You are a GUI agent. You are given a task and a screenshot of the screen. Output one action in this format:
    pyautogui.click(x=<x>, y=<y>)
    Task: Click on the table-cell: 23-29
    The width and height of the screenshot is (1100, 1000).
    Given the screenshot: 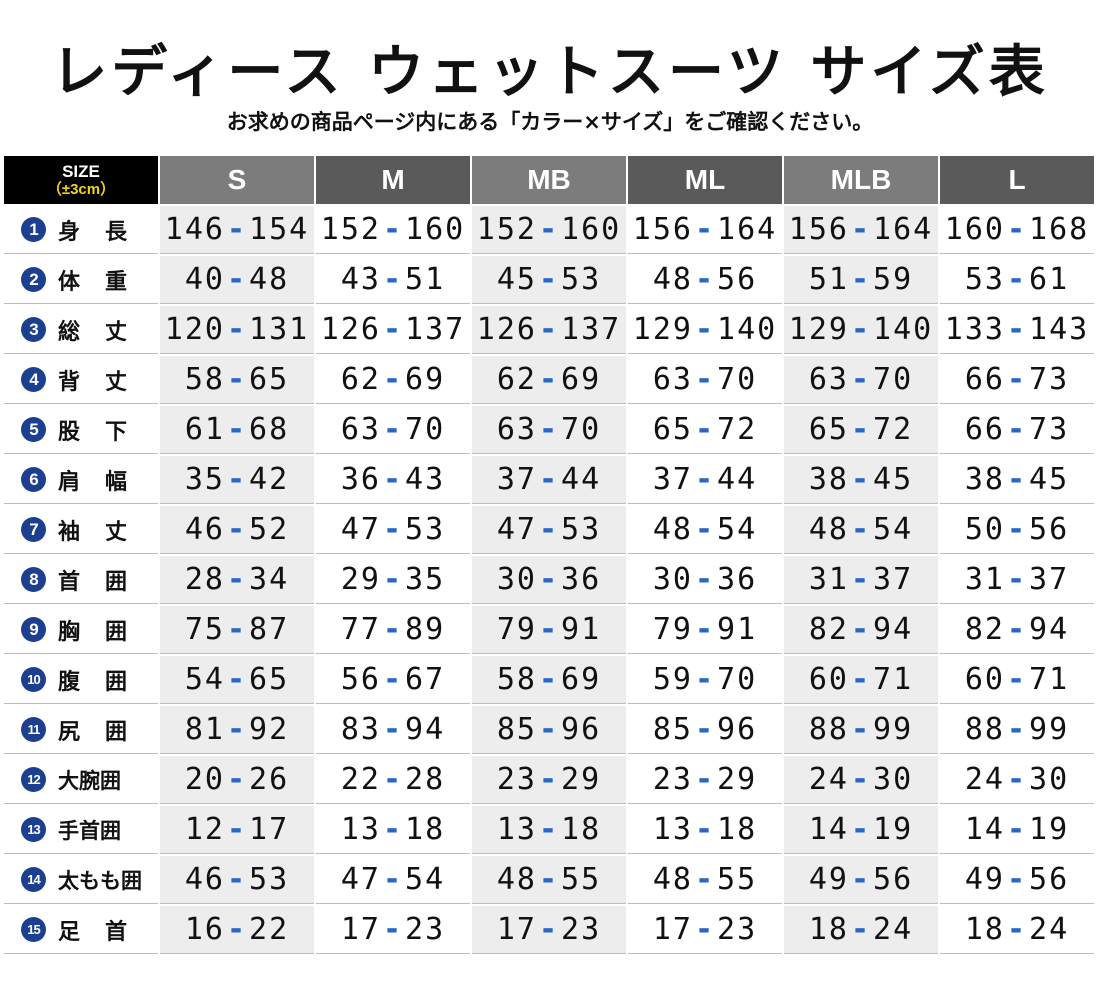 What is the action you would take?
    pyautogui.click(x=705, y=780)
    